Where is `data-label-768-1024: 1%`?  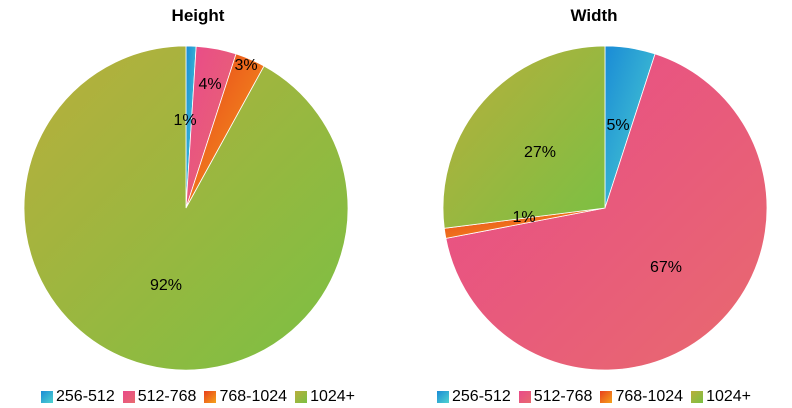 data-label-768-1024: 1% is located at coordinates (523, 217).